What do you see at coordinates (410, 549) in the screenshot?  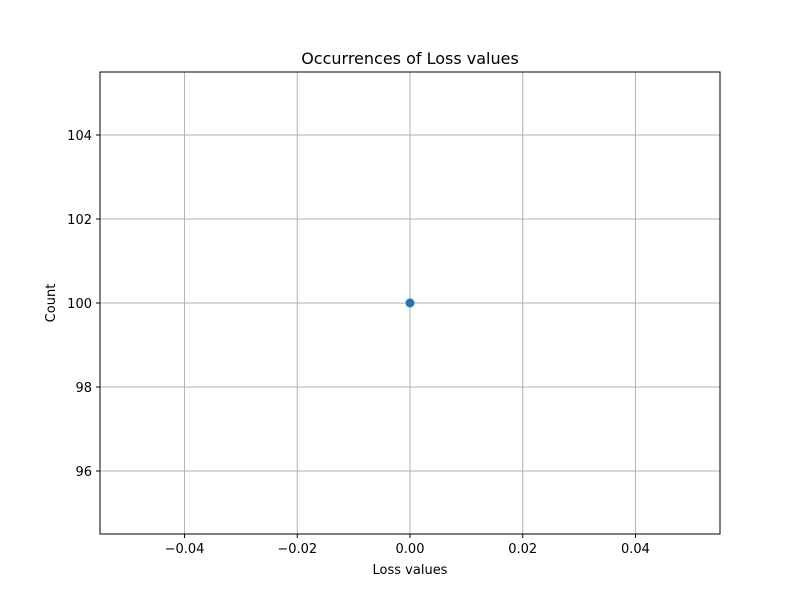 I see `x-tick-label: 0.00` at bounding box center [410, 549].